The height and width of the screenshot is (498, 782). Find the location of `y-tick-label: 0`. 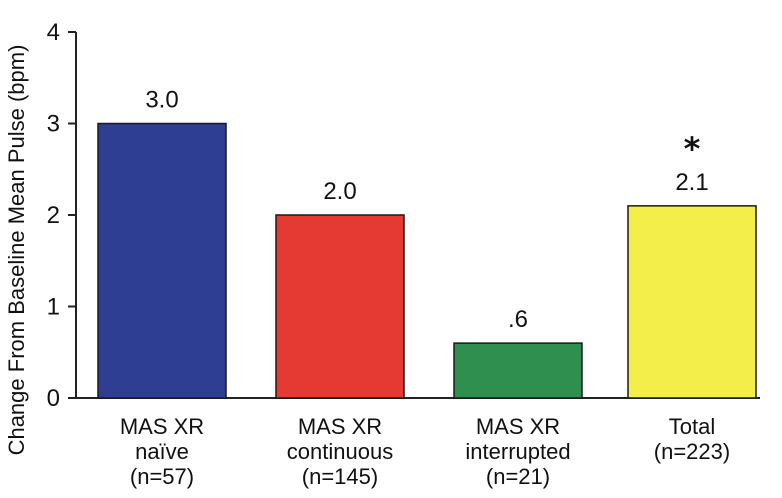

y-tick-label: 0 is located at coordinates (53, 398).